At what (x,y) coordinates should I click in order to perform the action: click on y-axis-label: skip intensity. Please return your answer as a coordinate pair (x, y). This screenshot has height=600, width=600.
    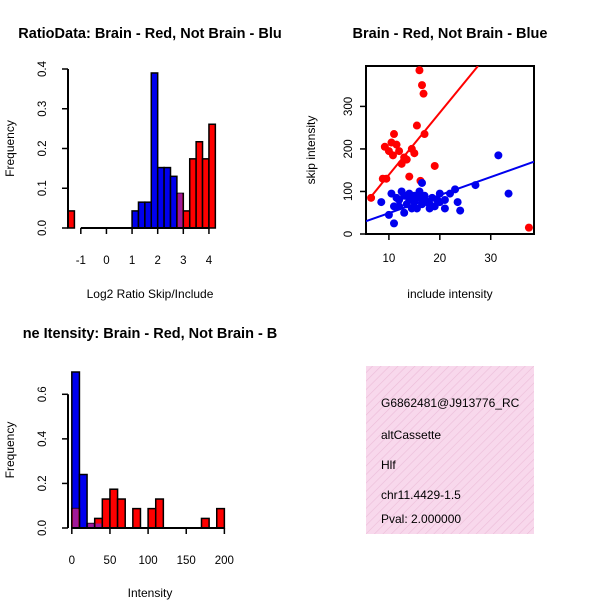
    Looking at the image, I should click on (311, 150).